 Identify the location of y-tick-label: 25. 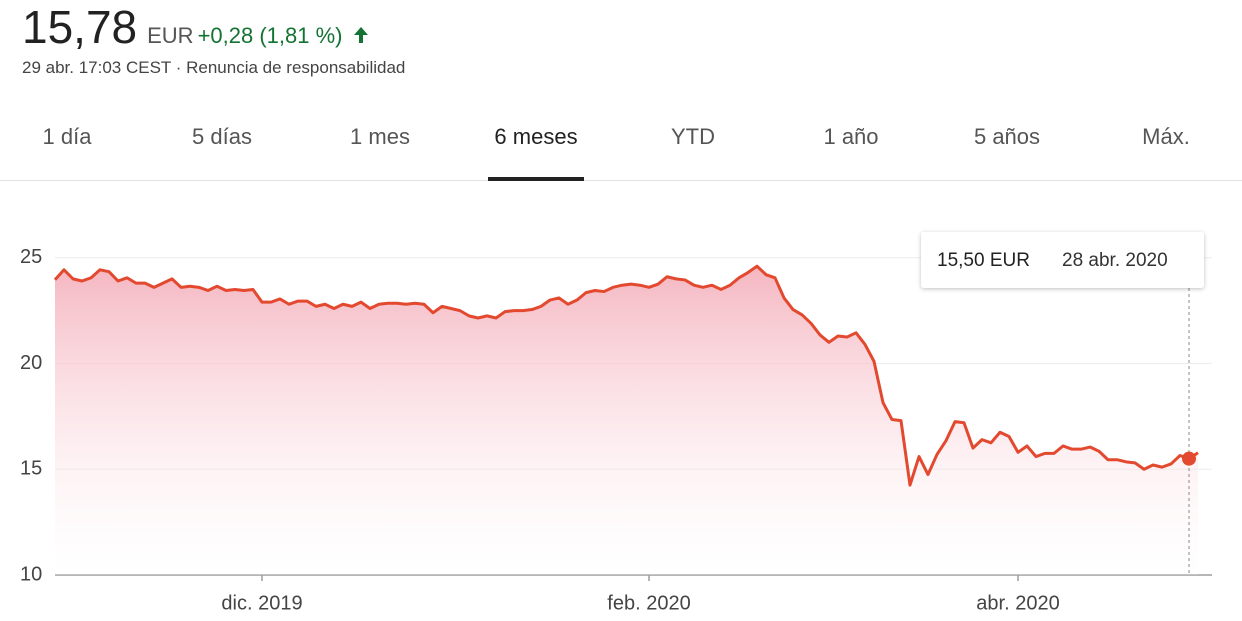
(31, 257).